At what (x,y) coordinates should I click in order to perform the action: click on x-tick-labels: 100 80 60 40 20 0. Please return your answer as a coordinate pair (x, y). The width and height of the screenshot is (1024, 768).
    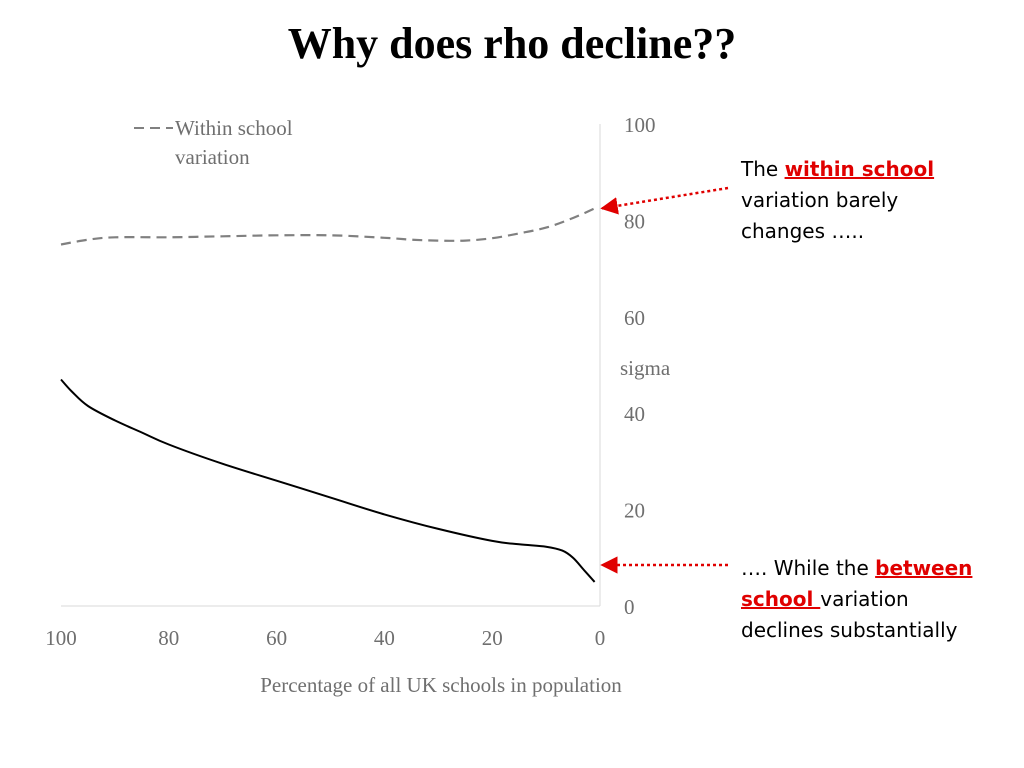
    Looking at the image, I should click on (325, 638).